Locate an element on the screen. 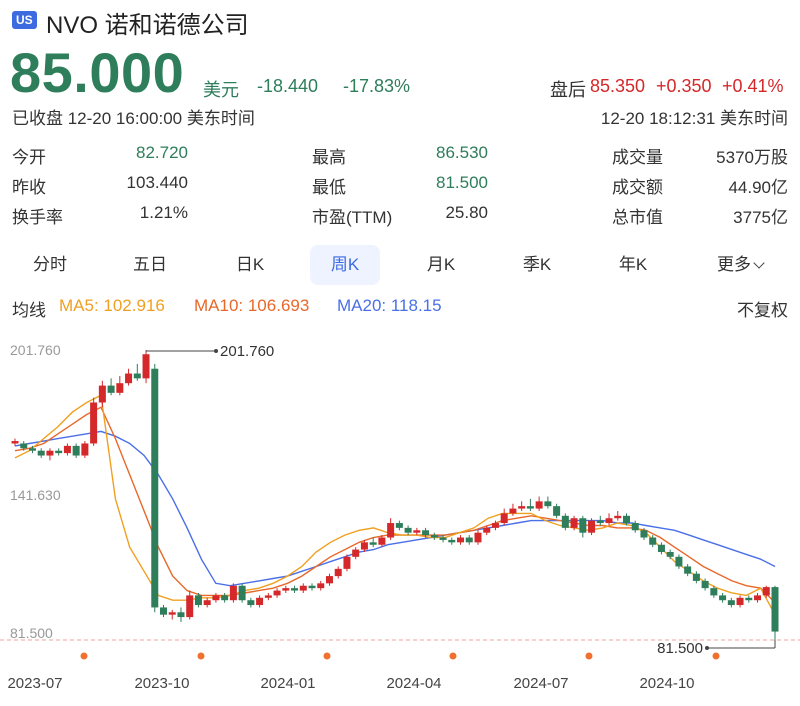 Image resolution: width=800 pixels, height=706 pixels. stat-value: 1.21% is located at coordinates (163, 212).